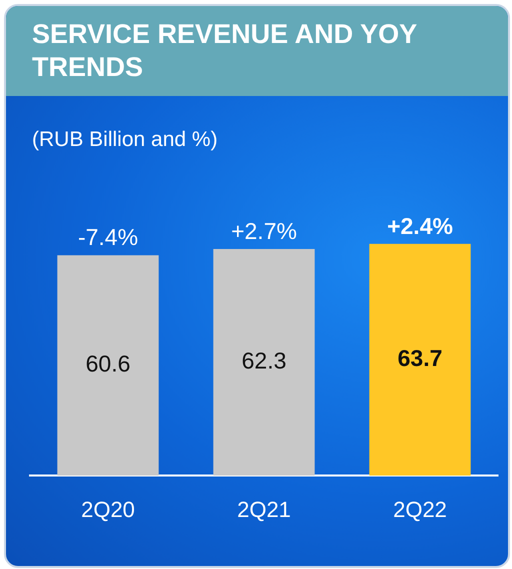 The image size is (512, 569). What do you see at coordinates (264, 231) in the screenshot?
I see `annotation: +2.7%` at bounding box center [264, 231].